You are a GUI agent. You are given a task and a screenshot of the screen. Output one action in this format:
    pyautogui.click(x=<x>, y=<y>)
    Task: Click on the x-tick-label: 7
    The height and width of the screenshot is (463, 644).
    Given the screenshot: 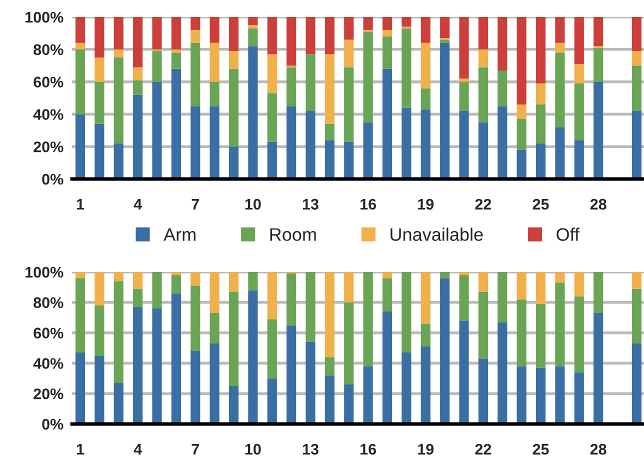 What is the action you would take?
    pyautogui.click(x=195, y=449)
    